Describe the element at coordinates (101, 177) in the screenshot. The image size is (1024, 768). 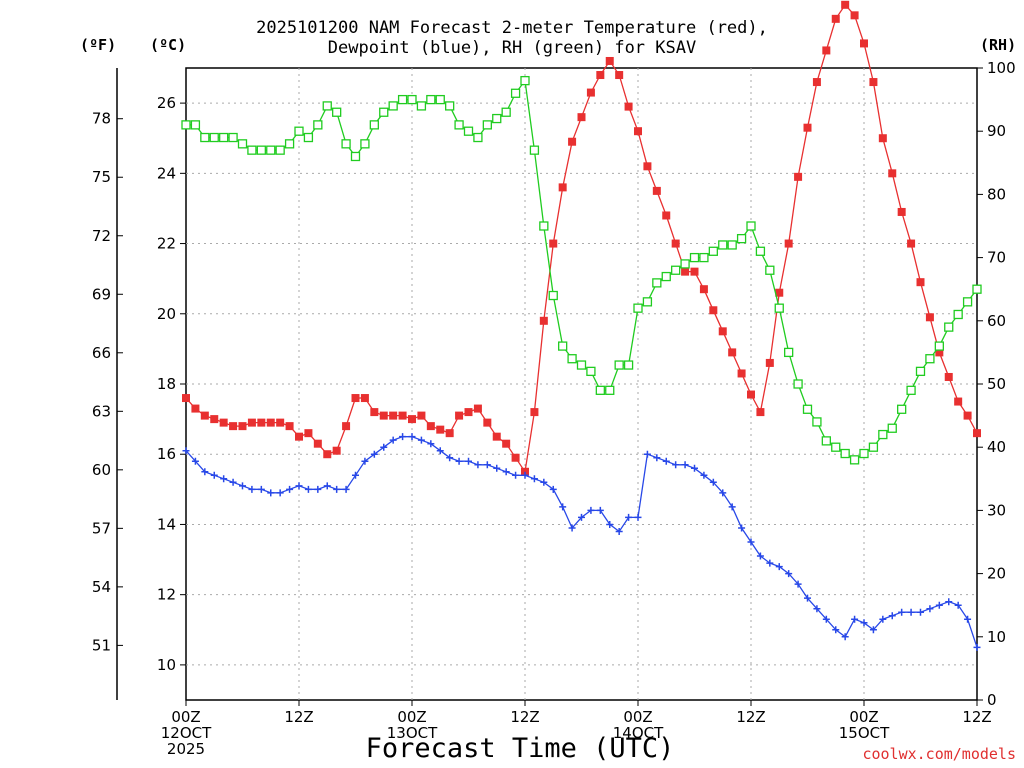
I see `fahrenheit-tick-label: 75` at that location.